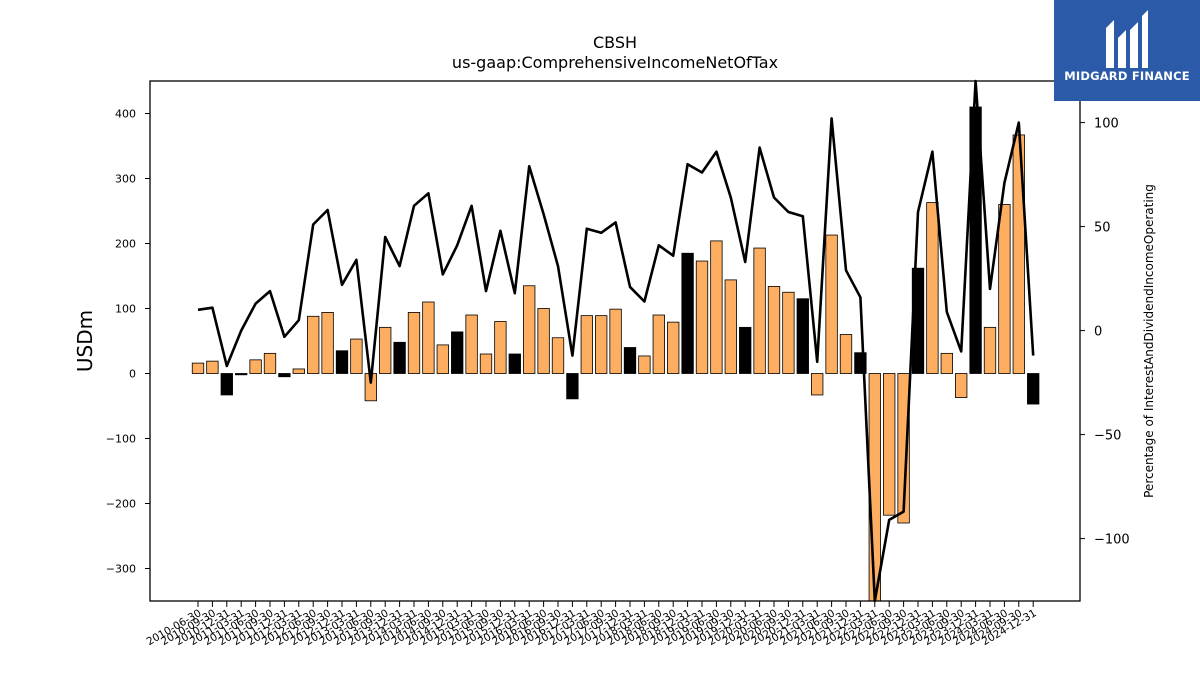 The image size is (1200, 675). Describe the element at coordinates (132, 374) in the screenshot. I see `y-tick-label: 0` at that location.